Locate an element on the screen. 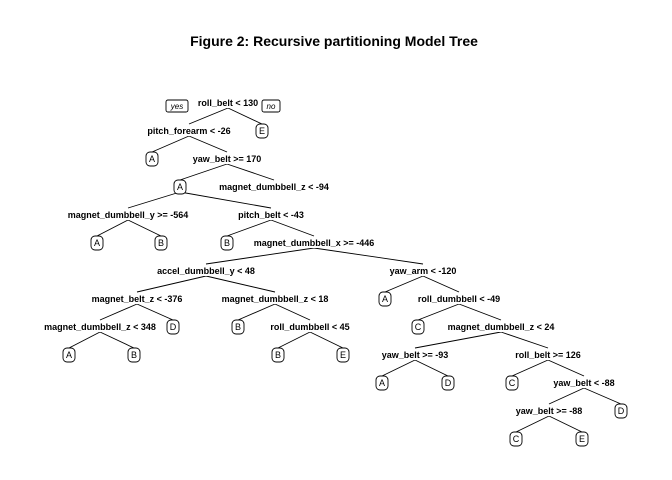 The image size is (672, 480). edge-n17-n23 is located at coordinates (292, 312).